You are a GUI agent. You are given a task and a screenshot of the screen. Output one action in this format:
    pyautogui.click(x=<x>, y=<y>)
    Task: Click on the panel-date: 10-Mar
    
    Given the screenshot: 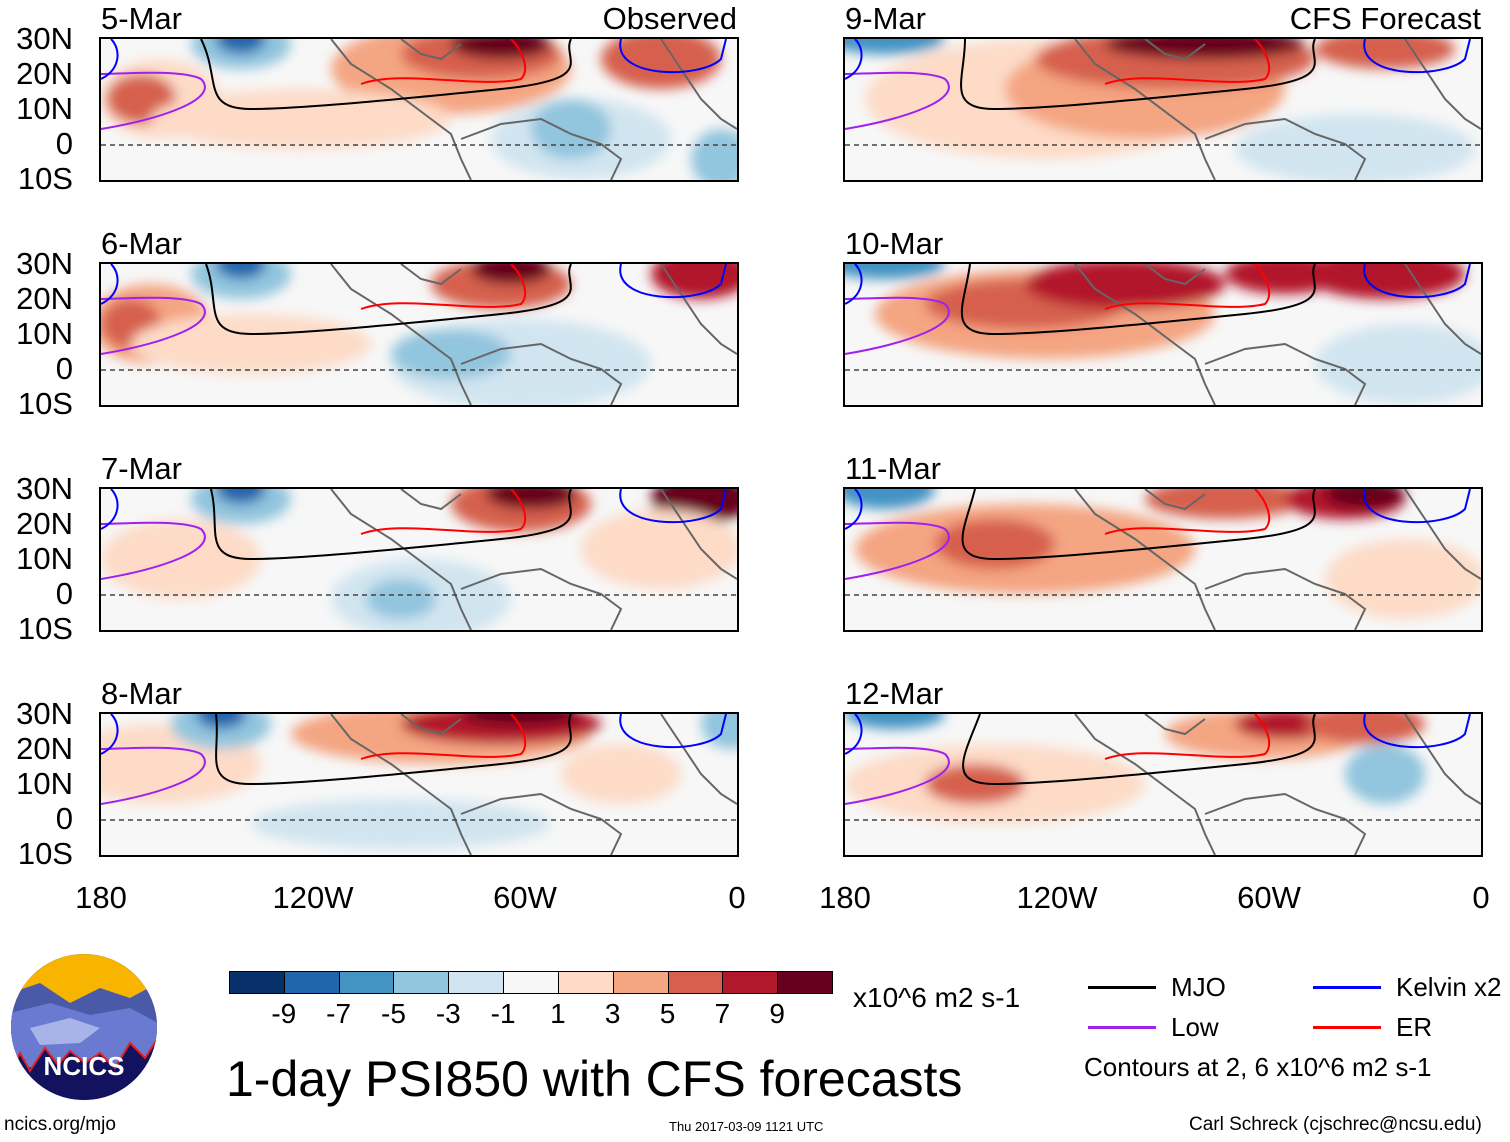 What is the action you would take?
    pyautogui.click(x=894, y=243)
    